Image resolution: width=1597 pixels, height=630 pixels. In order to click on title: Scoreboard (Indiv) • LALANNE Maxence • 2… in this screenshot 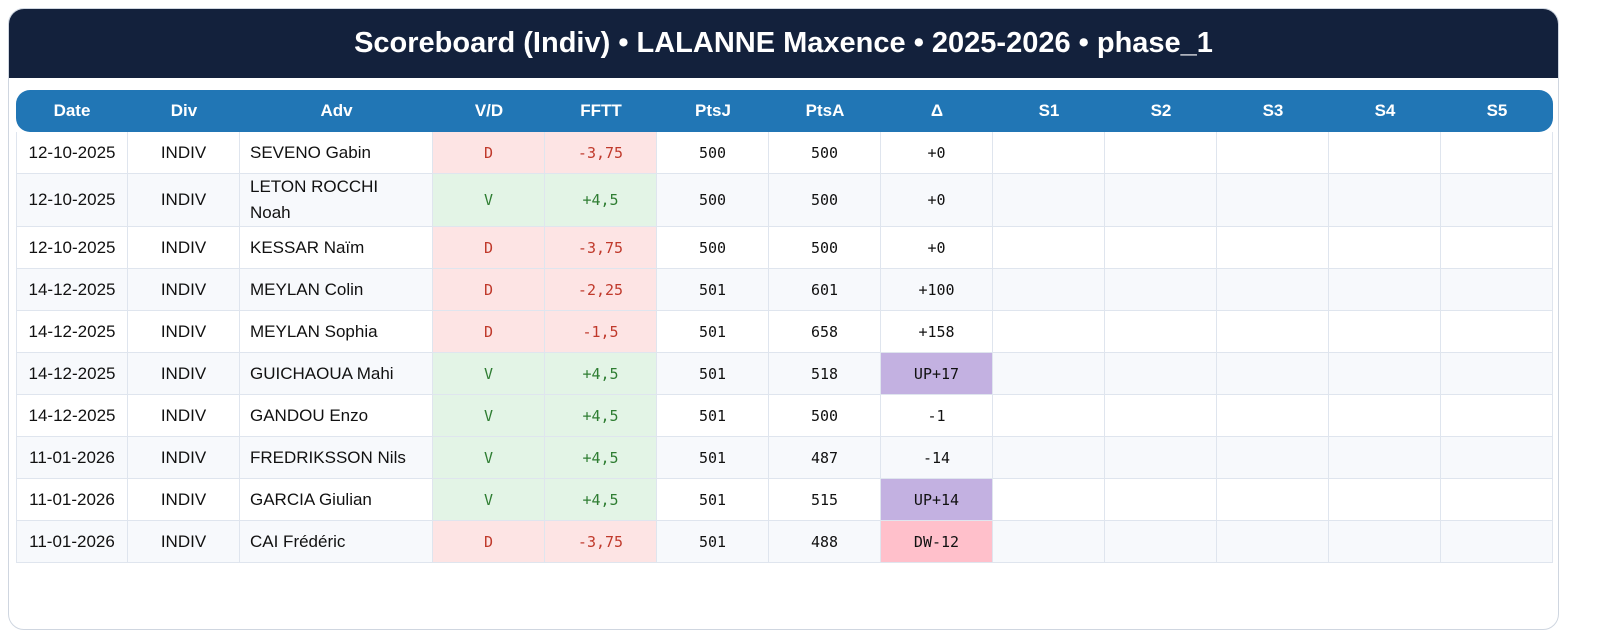, I will do `click(783, 43)`.